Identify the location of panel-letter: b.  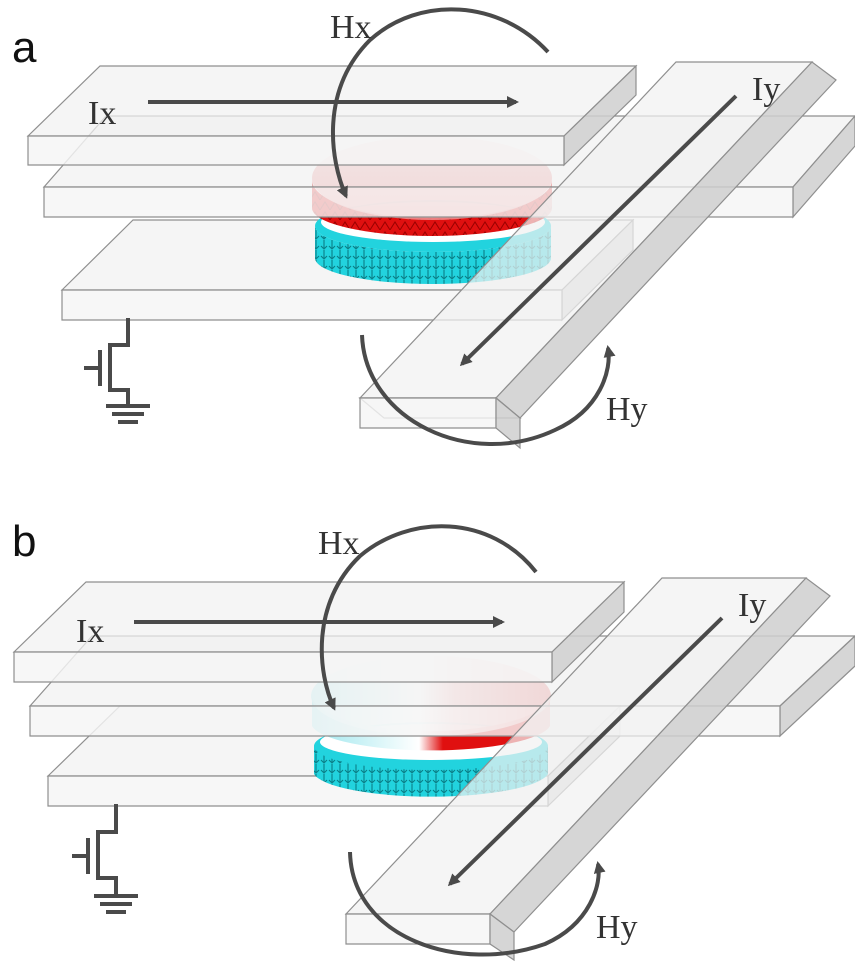
(24, 541).